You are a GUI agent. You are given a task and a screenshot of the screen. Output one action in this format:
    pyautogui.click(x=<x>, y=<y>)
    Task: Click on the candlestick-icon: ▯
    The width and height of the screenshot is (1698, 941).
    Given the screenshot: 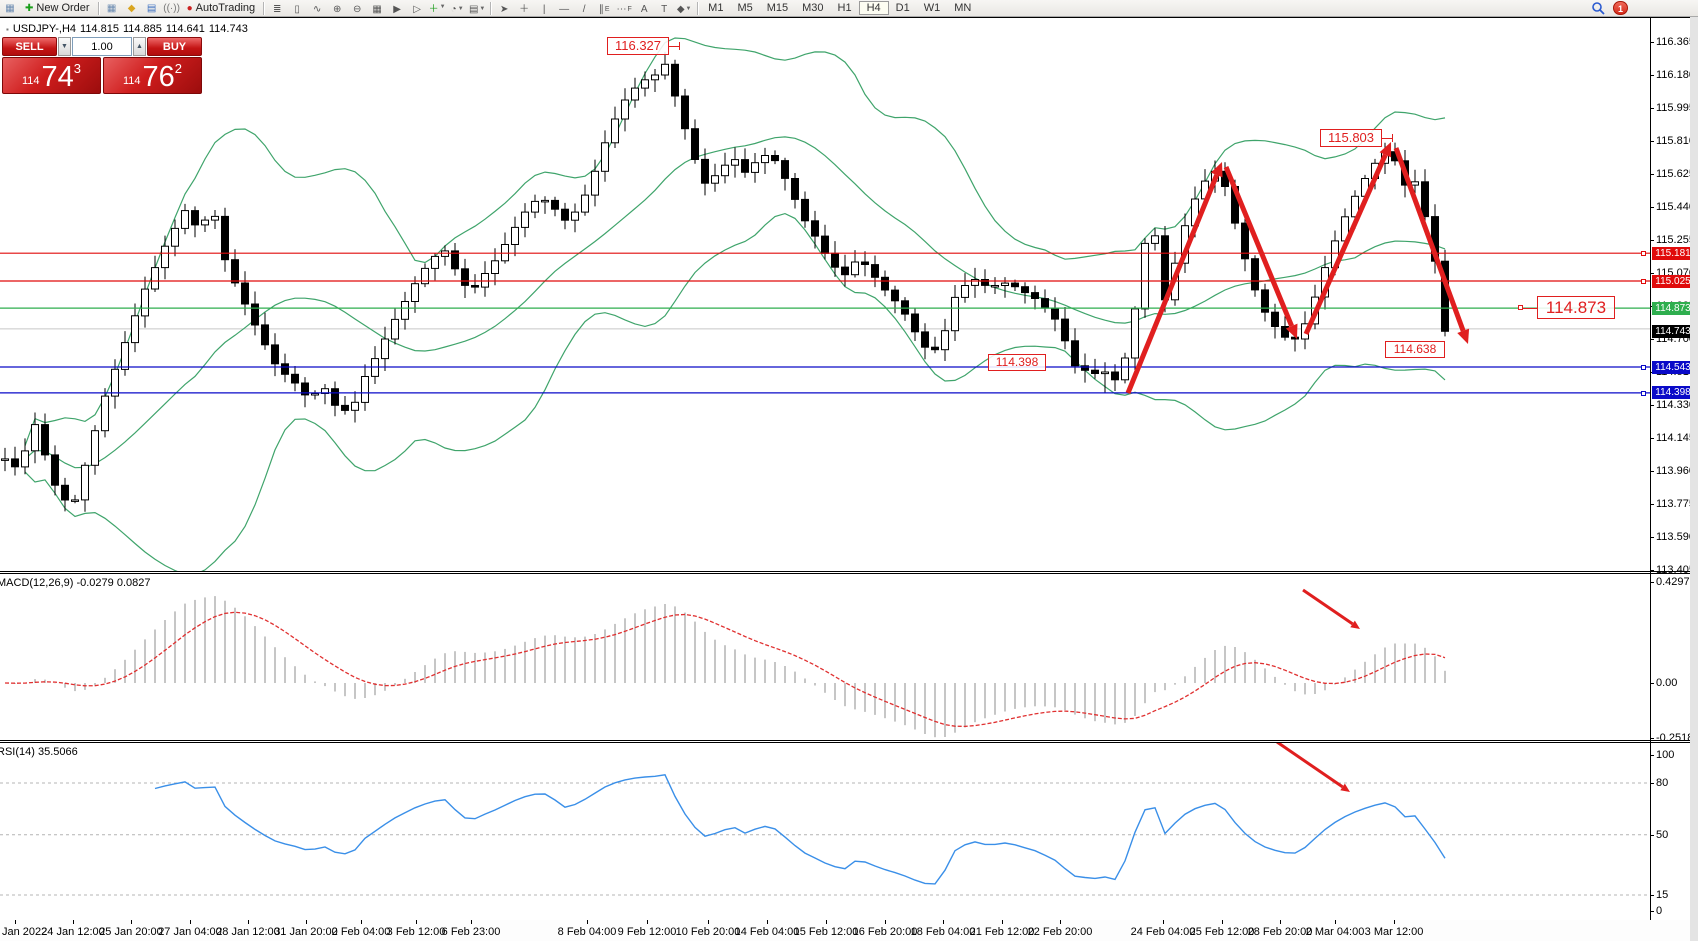 What is the action you would take?
    pyautogui.click(x=297, y=9)
    